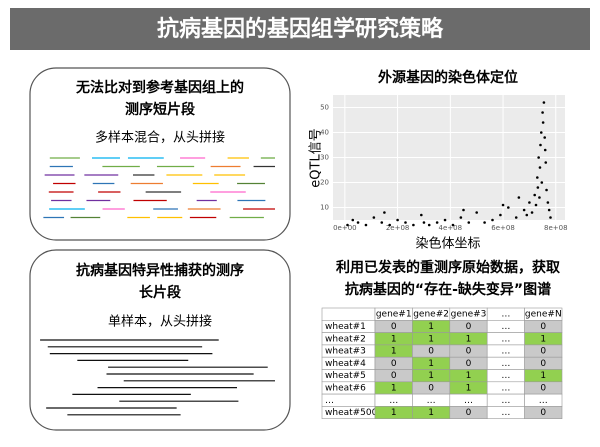  I want to click on y-tick-label: 50, so click(324, 108).